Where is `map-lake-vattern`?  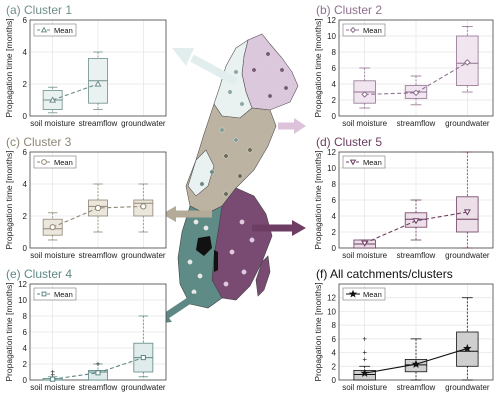 map-lake-vattern is located at coordinates (216, 261).